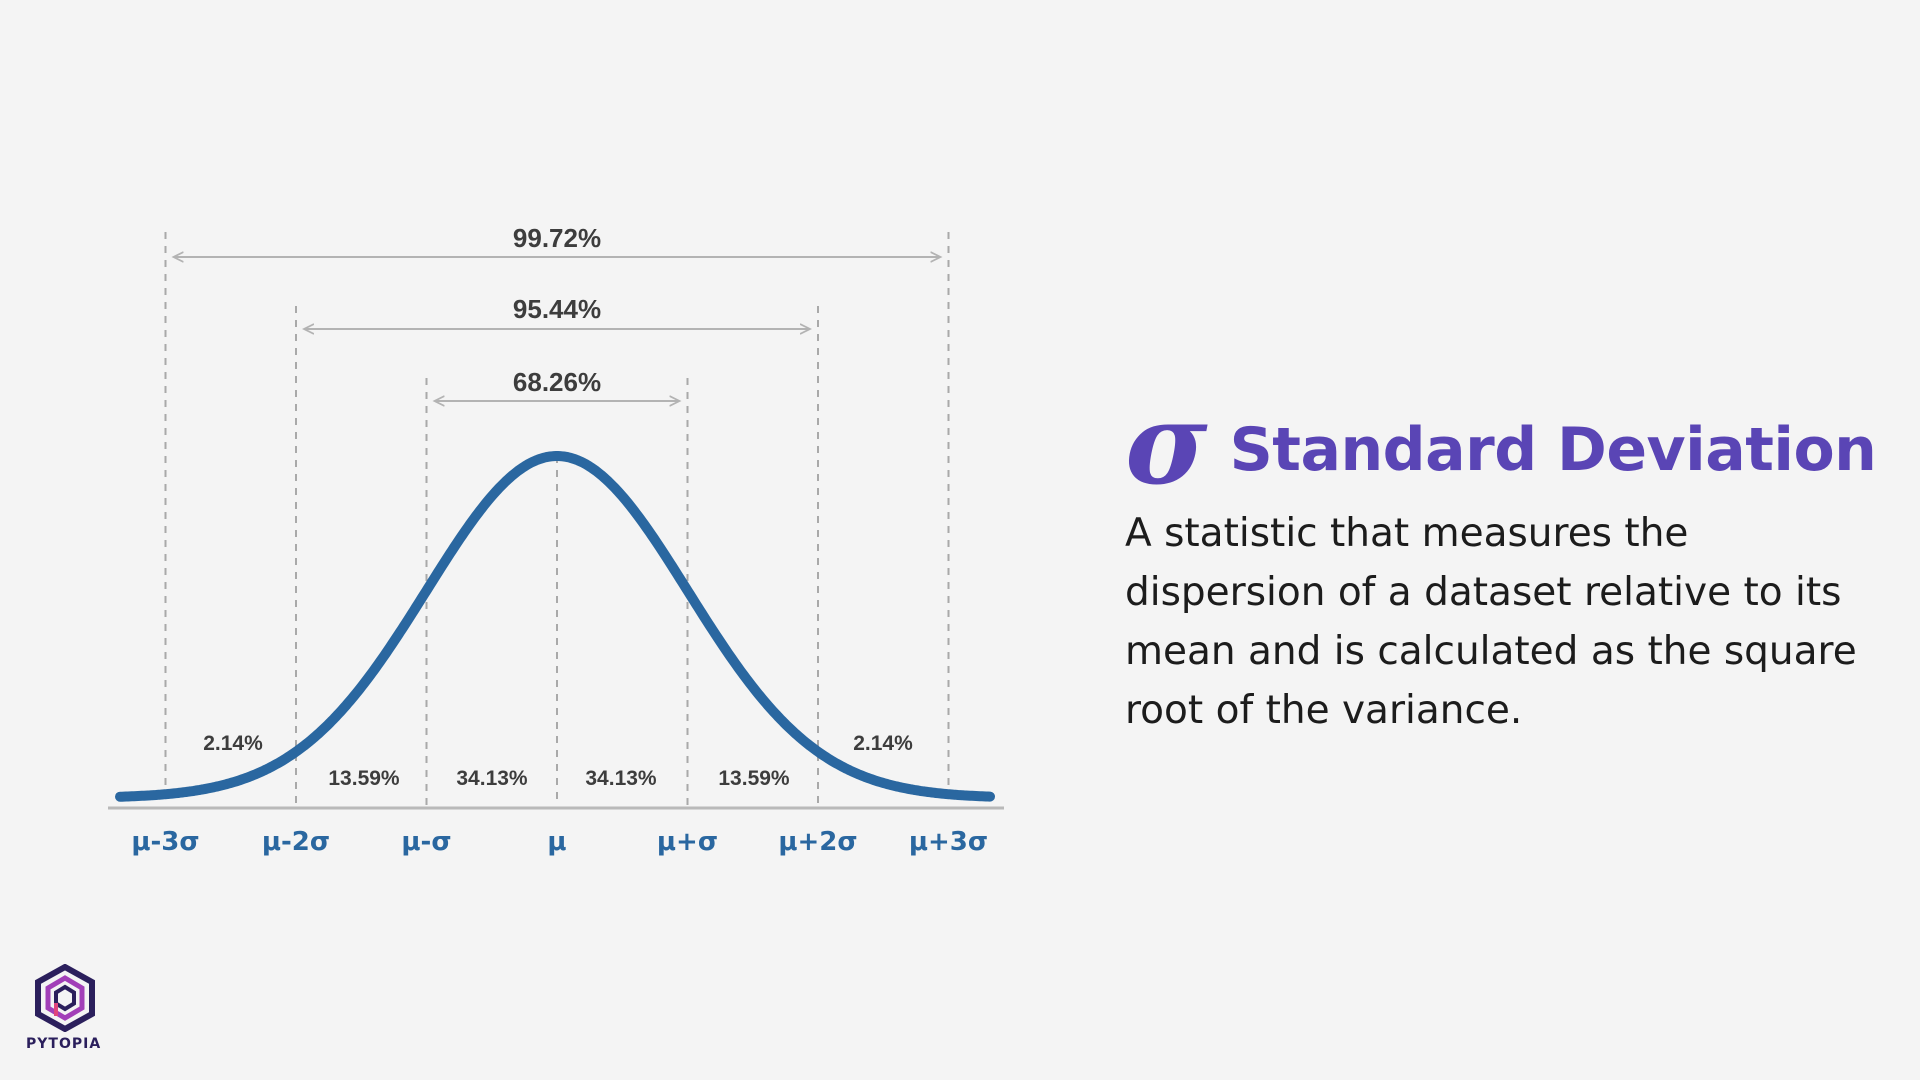 The height and width of the screenshot is (1080, 1920). I want to click on tick-label: μ-σ, so click(426, 842).